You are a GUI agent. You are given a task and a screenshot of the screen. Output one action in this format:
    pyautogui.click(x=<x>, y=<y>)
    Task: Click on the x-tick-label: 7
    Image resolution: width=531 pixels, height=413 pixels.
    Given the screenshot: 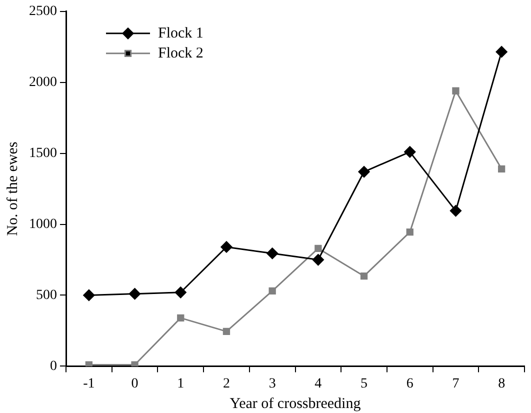 What is the action you would take?
    pyautogui.click(x=456, y=384)
    